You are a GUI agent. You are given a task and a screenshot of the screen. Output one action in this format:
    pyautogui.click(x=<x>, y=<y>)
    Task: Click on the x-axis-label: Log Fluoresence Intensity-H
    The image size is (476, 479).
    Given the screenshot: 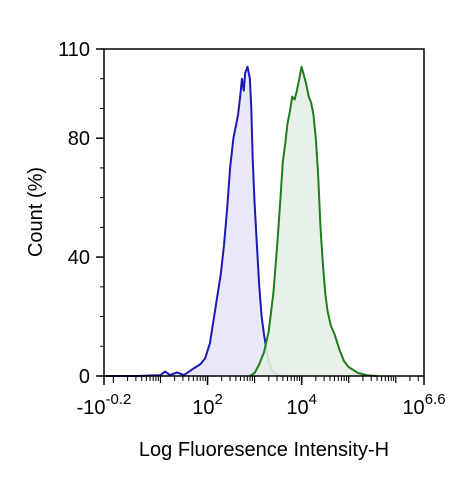 What is the action you would take?
    pyautogui.click(x=264, y=450)
    